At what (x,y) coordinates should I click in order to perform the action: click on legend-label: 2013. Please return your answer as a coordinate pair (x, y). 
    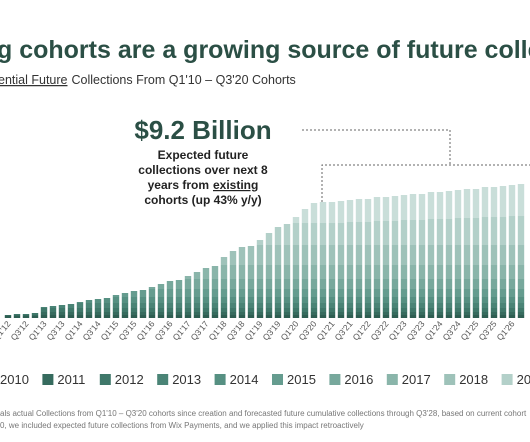
    Looking at the image, I should click on (186, 379).